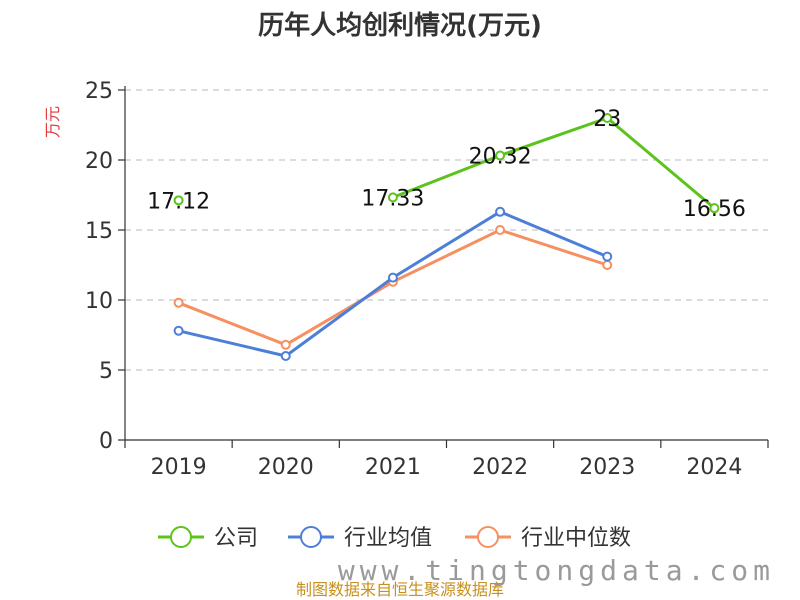  Describe the element at coordinates (236, 538) in the screenshot. I see `legend-label: 公司` at that location.